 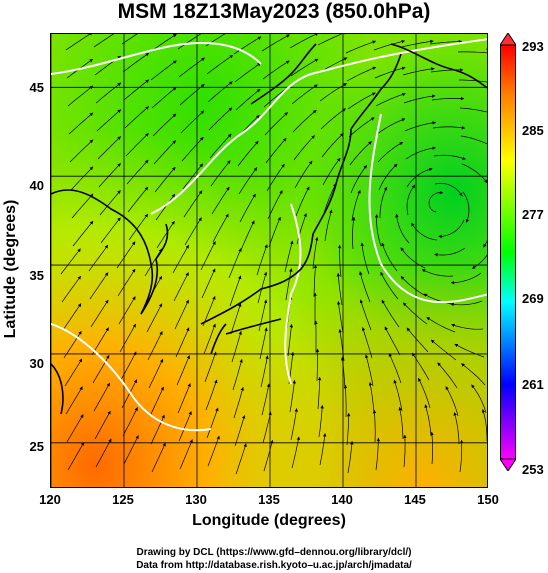 What do you see at coordinates (36, 185) in the screenshot?
I see `y-tick-label: 40` at bounding box center [36, 185].